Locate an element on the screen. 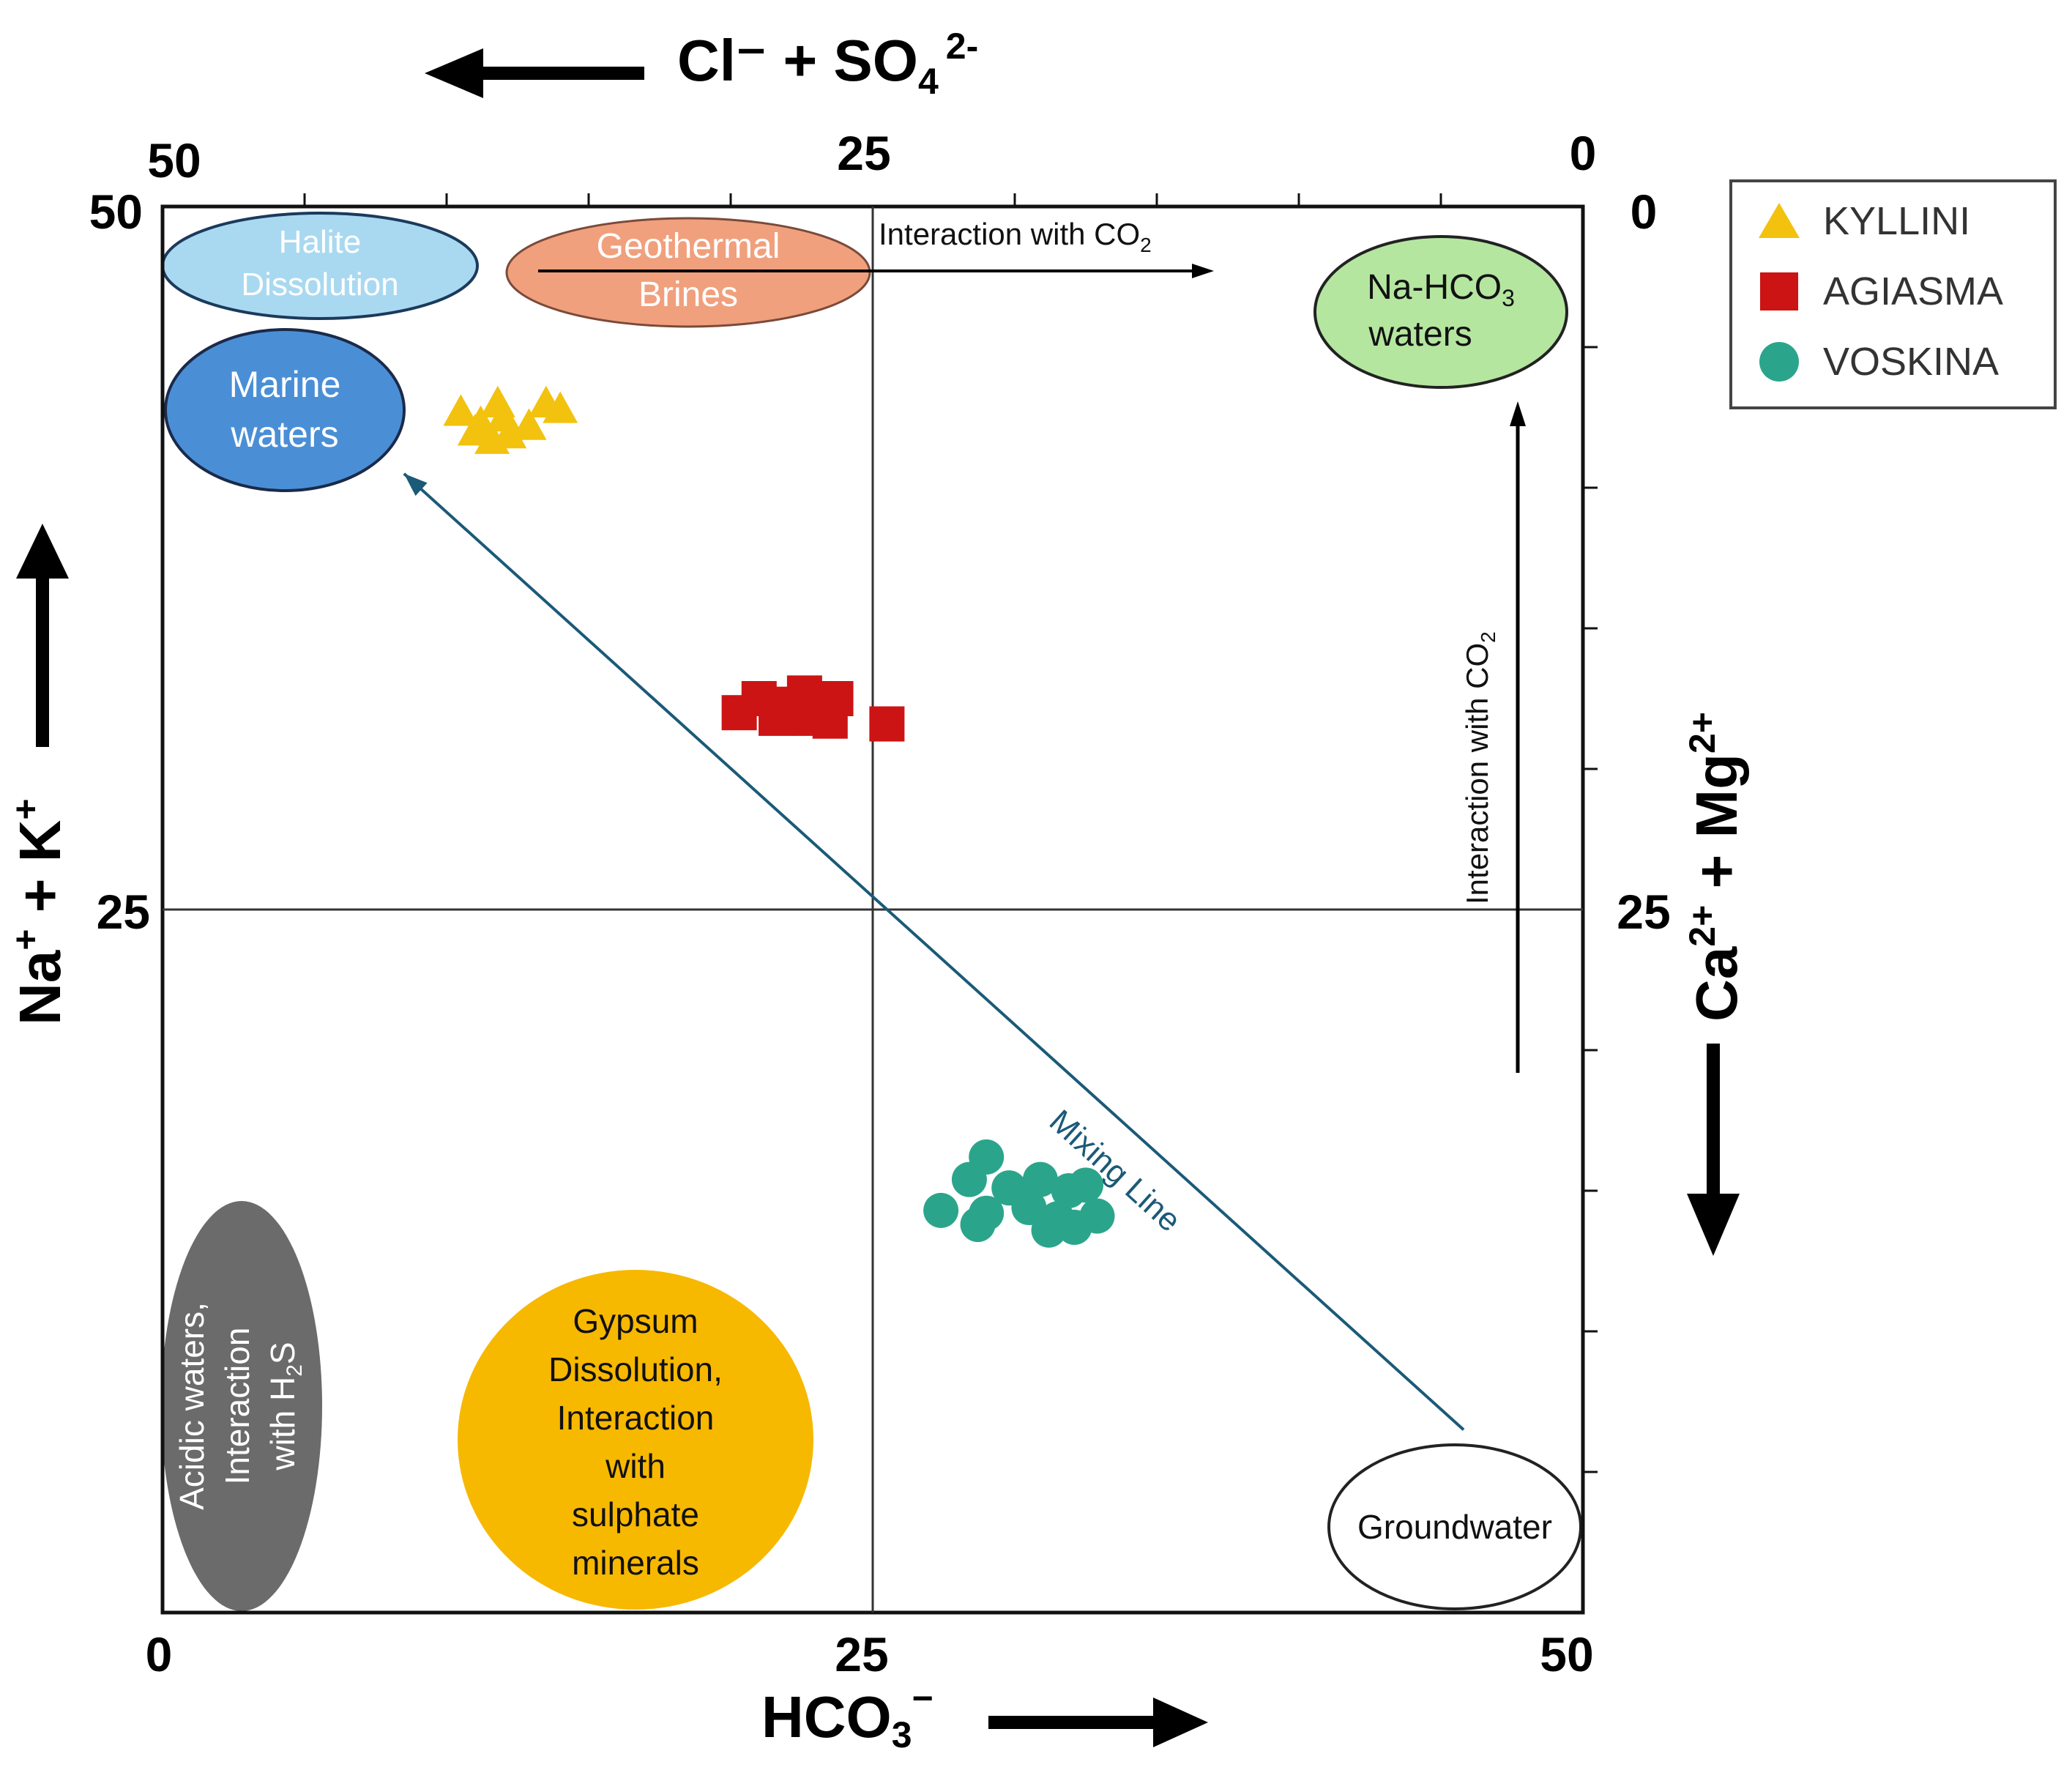 The height and width of the screenshot is (1770, 2072). left-axis-title: Na+ + K+ is located at coordinates (38, 774).